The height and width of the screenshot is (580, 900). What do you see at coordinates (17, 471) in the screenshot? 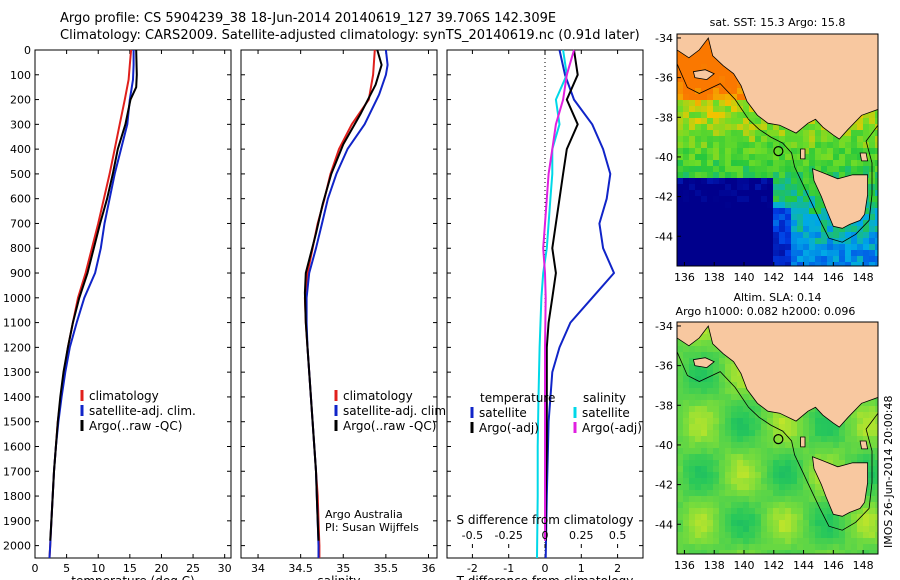
I see `y-tick-label: 1700` at bounding box center [17, 471].